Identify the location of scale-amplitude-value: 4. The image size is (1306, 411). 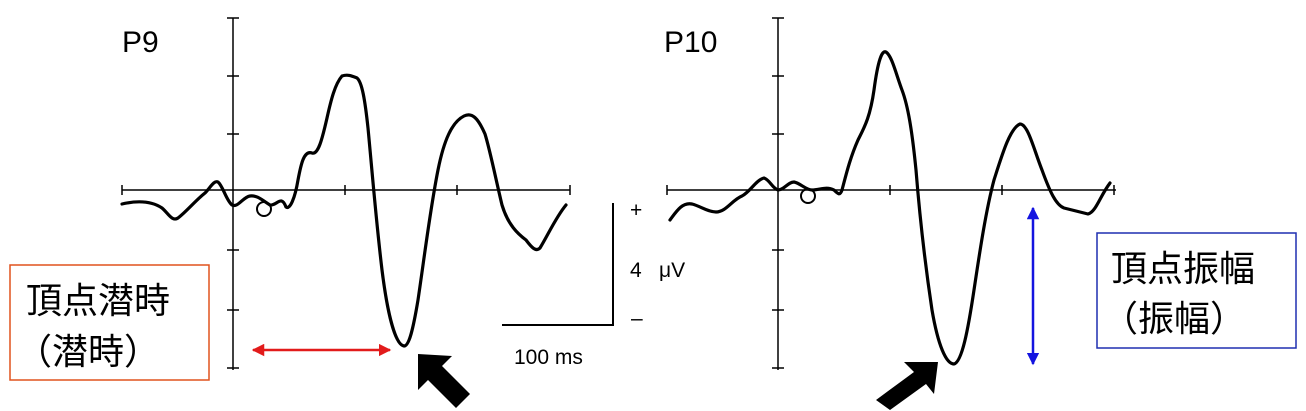
(636, 270).